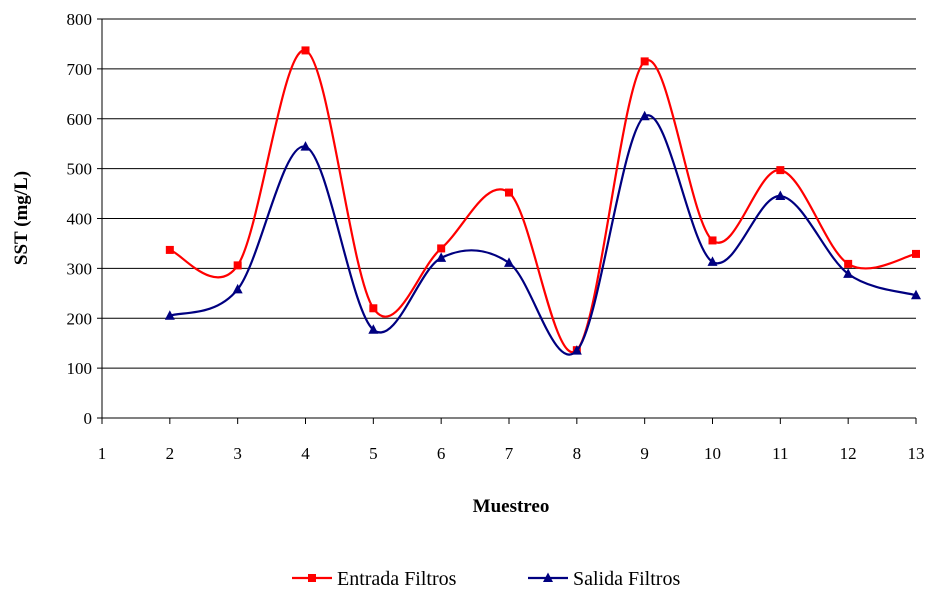 This screenshot has width=929, height=590. I want to click on legend-item-1: Entrada Filtros, so click(374, 579).